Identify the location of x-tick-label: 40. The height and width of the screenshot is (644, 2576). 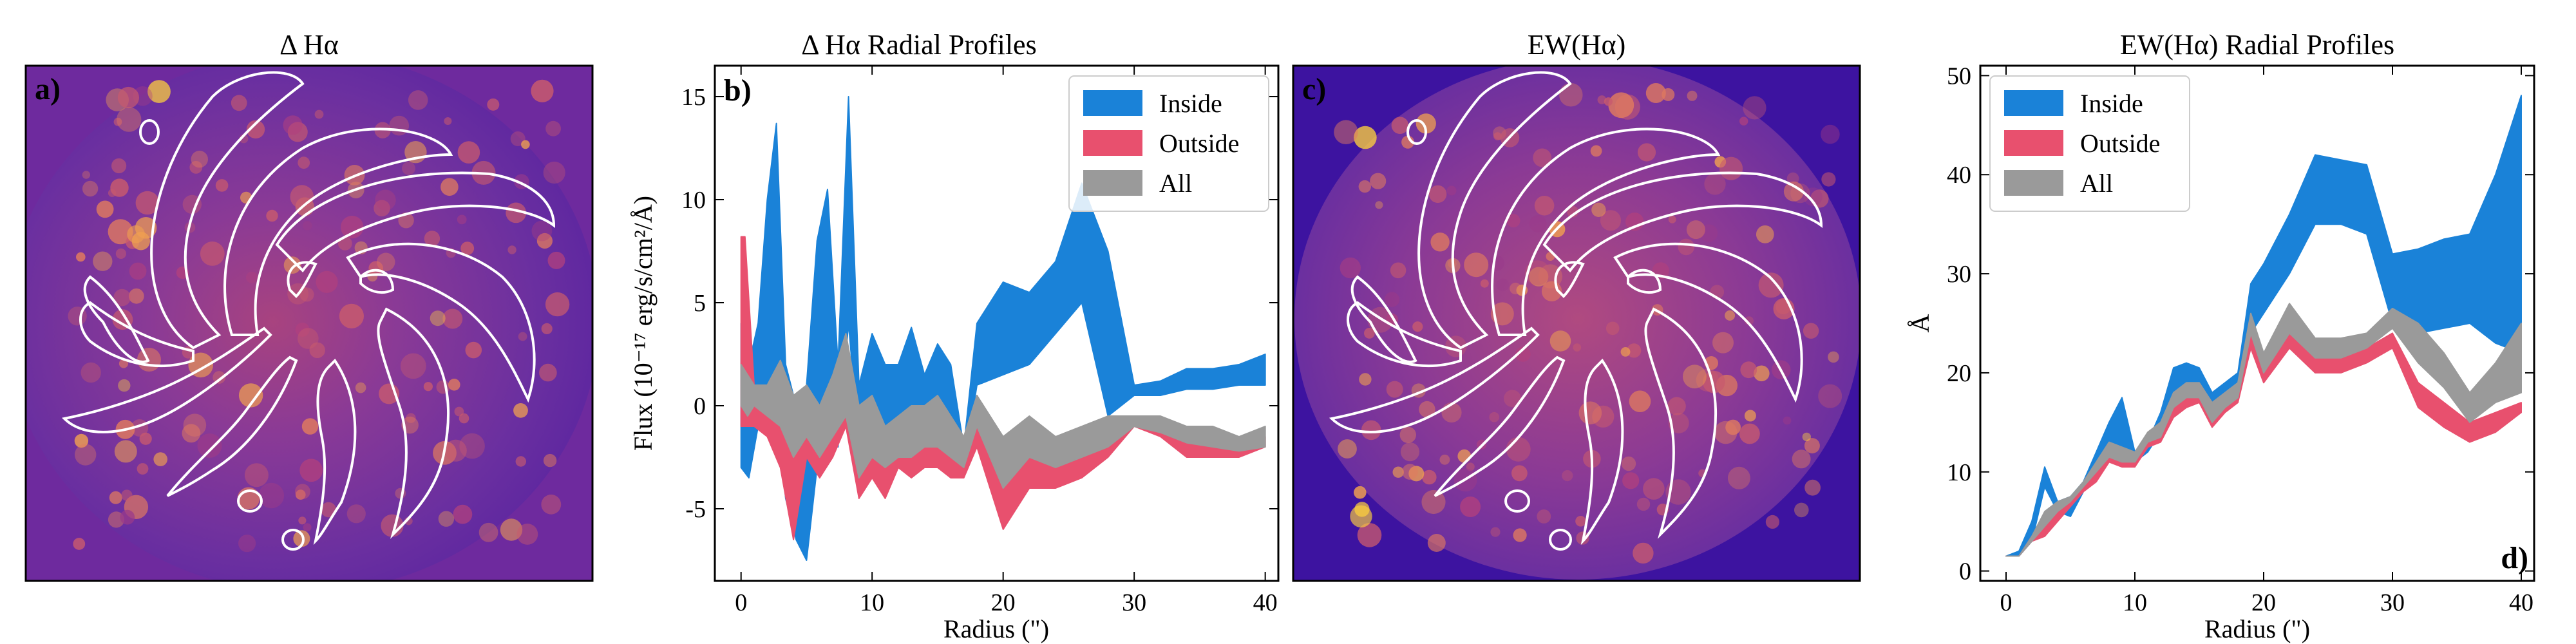
(1265, 603).